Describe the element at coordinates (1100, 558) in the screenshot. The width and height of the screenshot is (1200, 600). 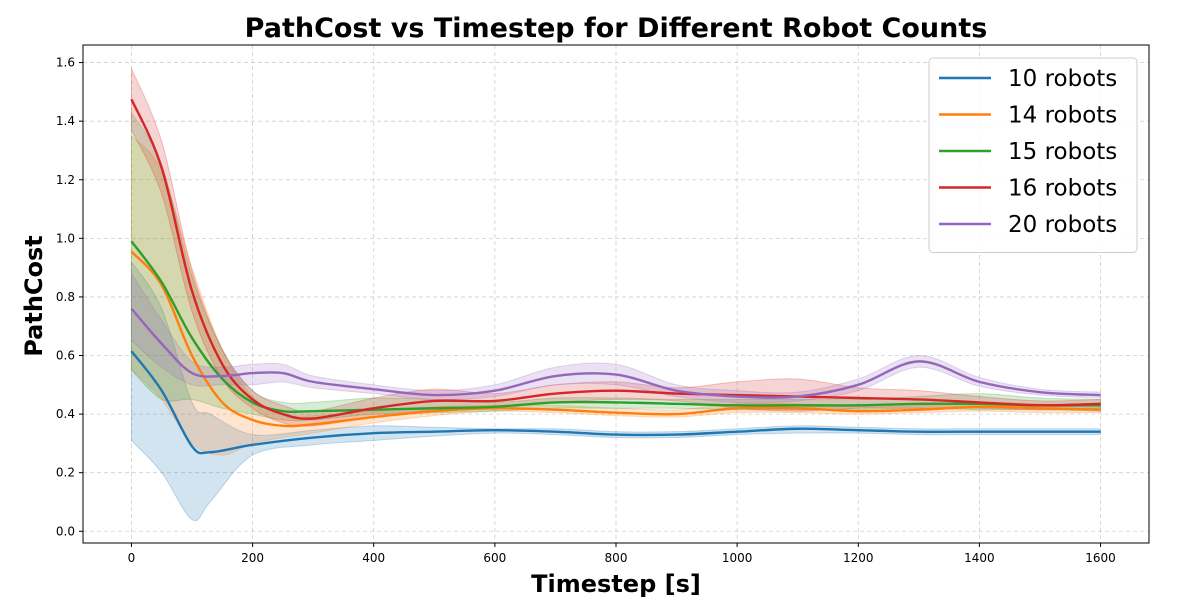
I see `x-tick-label: 1600` at that location.